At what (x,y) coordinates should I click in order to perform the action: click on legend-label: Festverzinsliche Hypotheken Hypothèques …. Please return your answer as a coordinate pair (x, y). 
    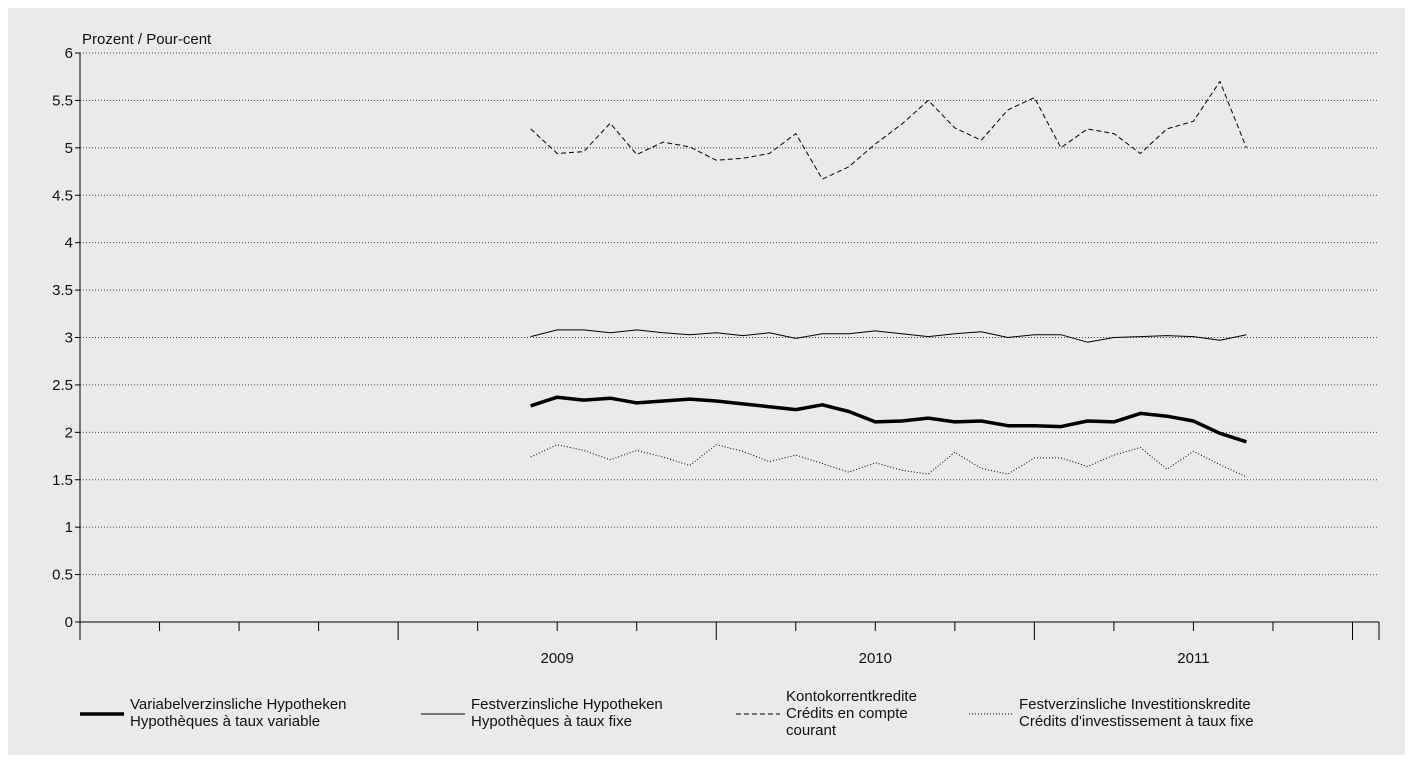
    Looking at the image, I should click on (567, 713).